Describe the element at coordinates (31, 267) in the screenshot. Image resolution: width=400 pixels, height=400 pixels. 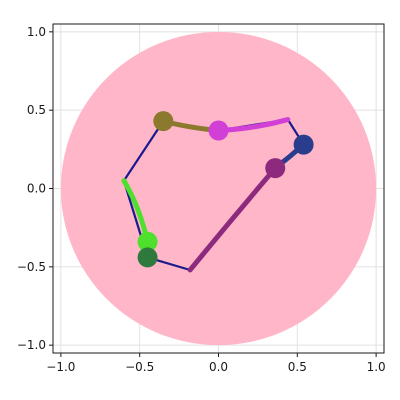
I see `y-tick-label-1: −0.5` at that location.